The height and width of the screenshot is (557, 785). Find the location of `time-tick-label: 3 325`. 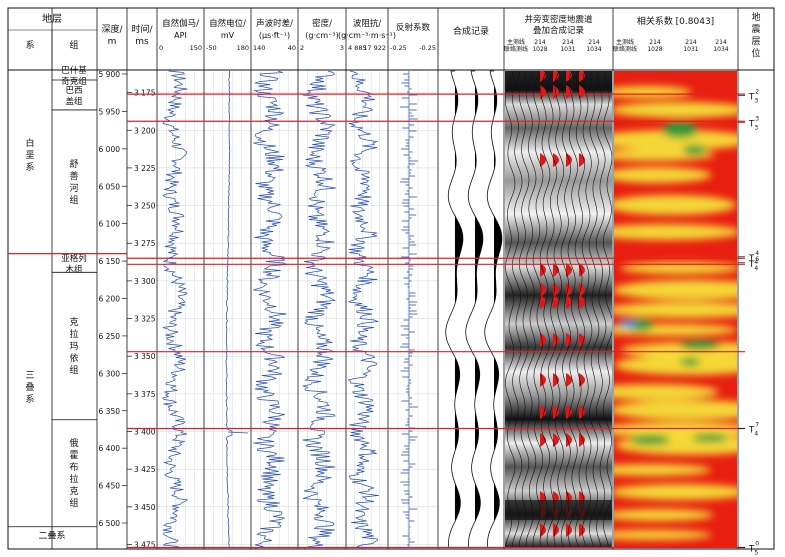

time-tick-label: 3 325 is located at coordinates (145, 319).